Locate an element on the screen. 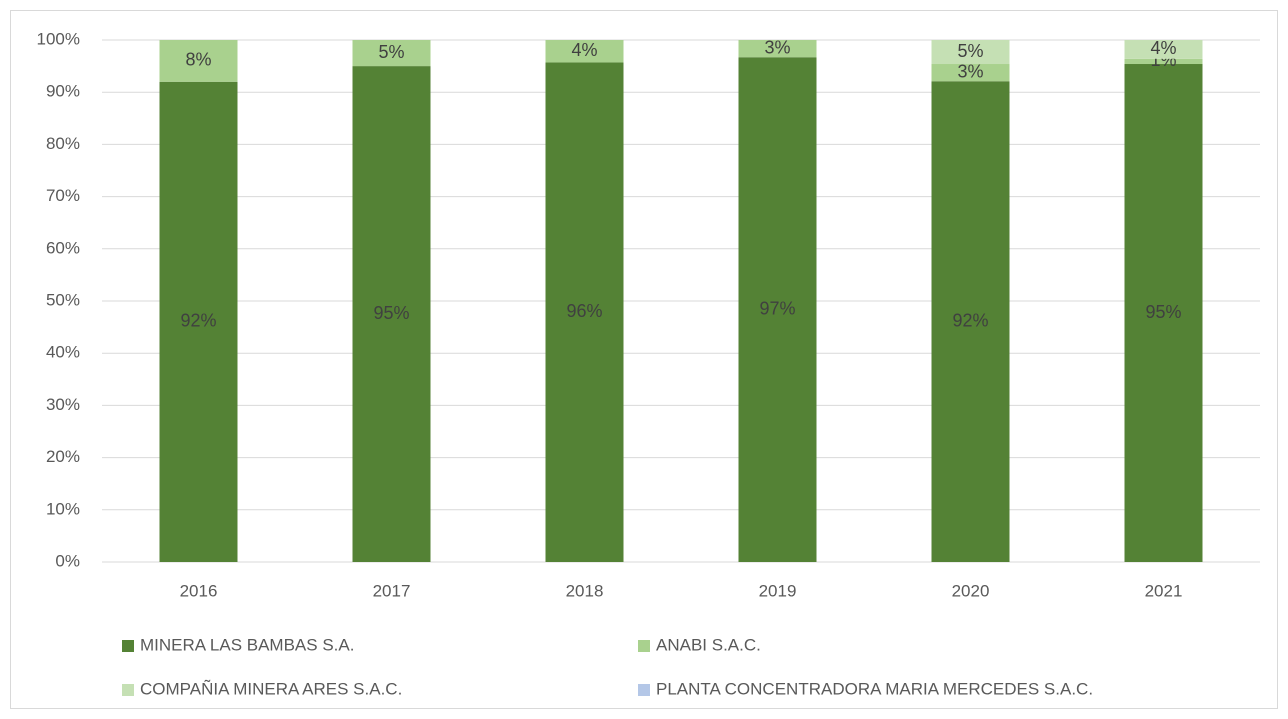  y-tick-label: 10% is located at coordinates (63, 508).